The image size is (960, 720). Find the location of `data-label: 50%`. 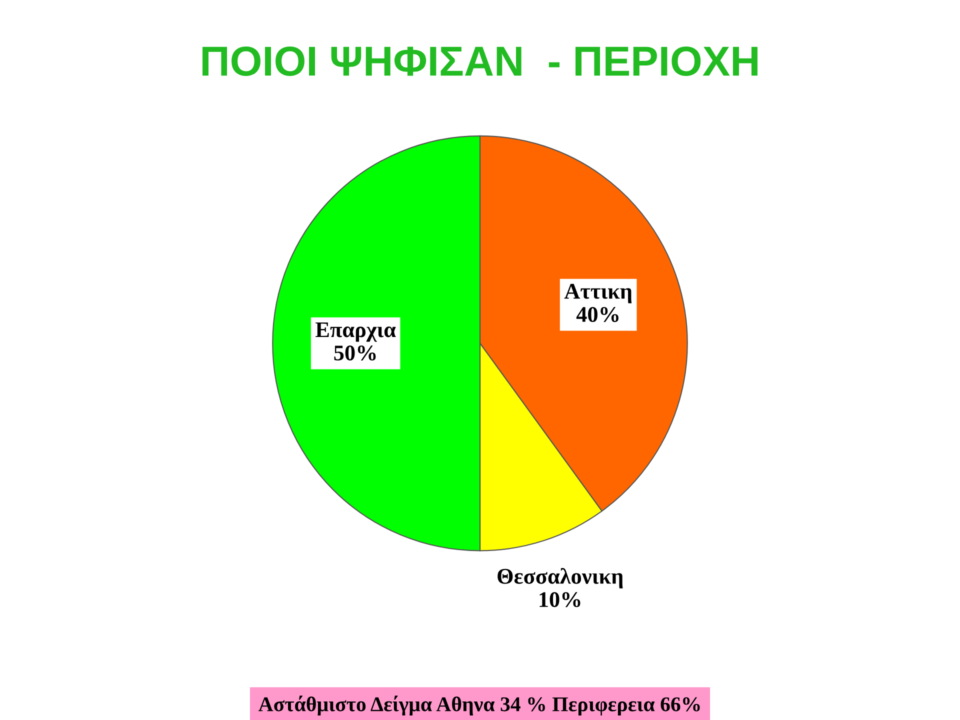

data-label: 50% is located at coordinates (355, 353).